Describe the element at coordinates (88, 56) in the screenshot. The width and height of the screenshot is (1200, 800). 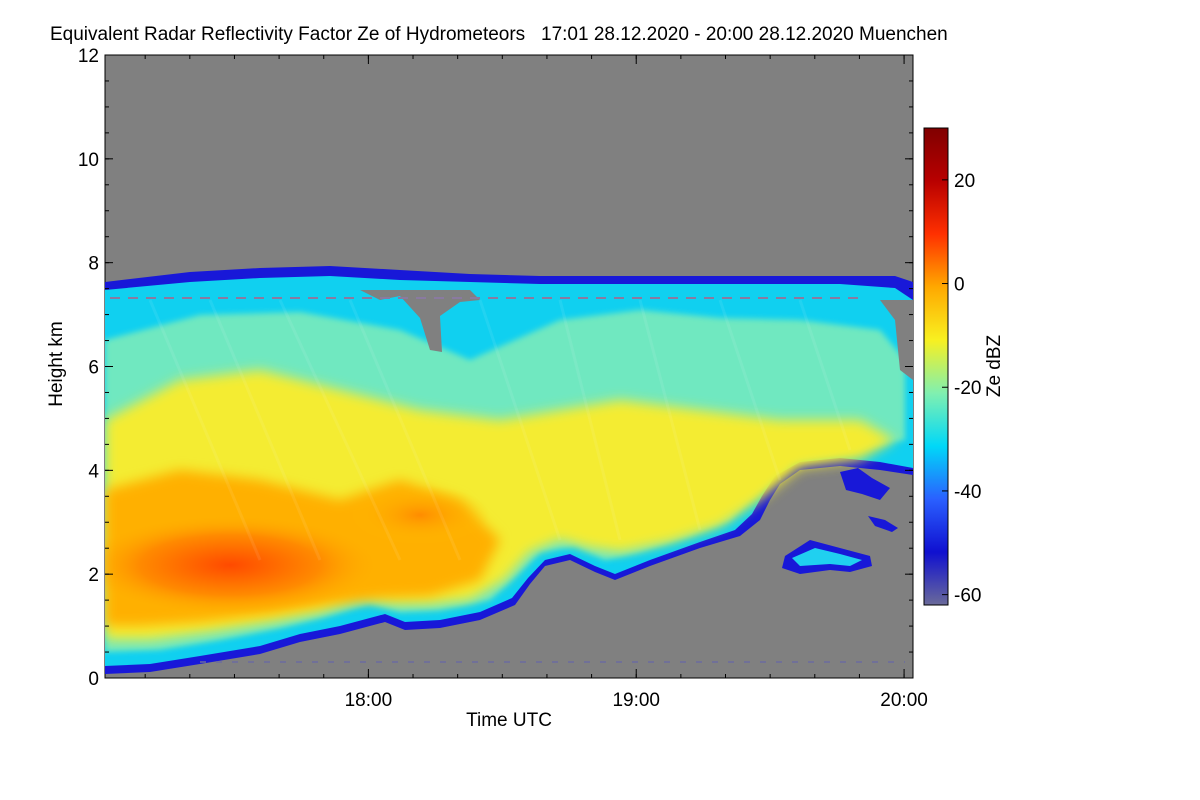
I see `y-tick-label: 12` at that location.